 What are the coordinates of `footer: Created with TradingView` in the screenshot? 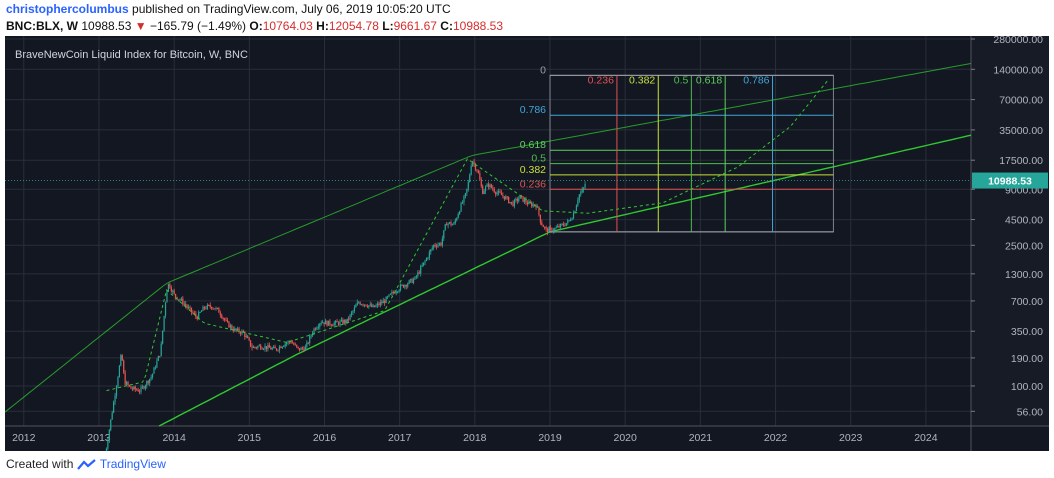 It's located at (86, 464).